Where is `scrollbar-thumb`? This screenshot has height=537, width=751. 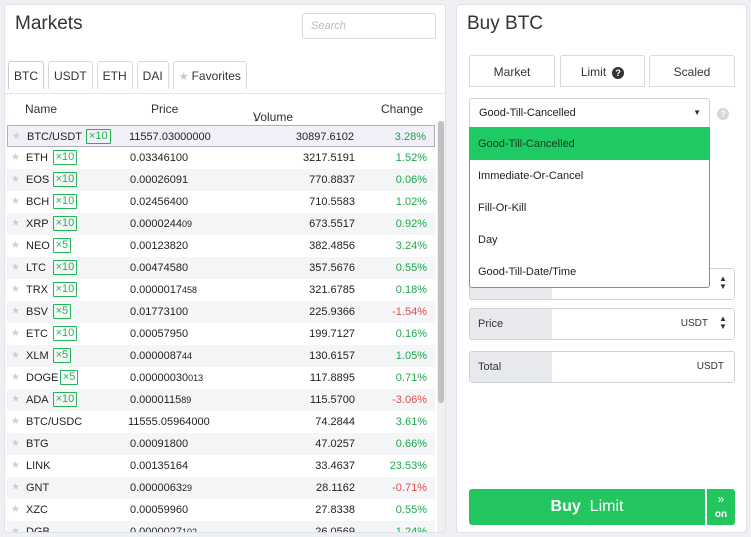 scrollbar-thumb is located at coordinates (441, 262).